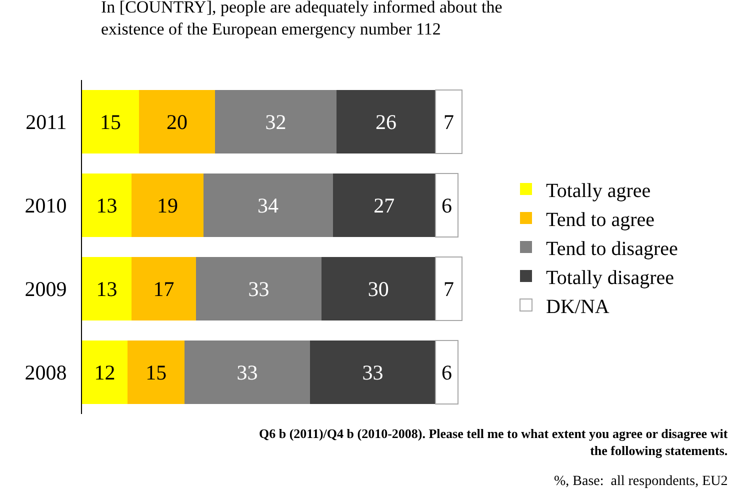  I want to click on data-label: 26, so click(386, 122).